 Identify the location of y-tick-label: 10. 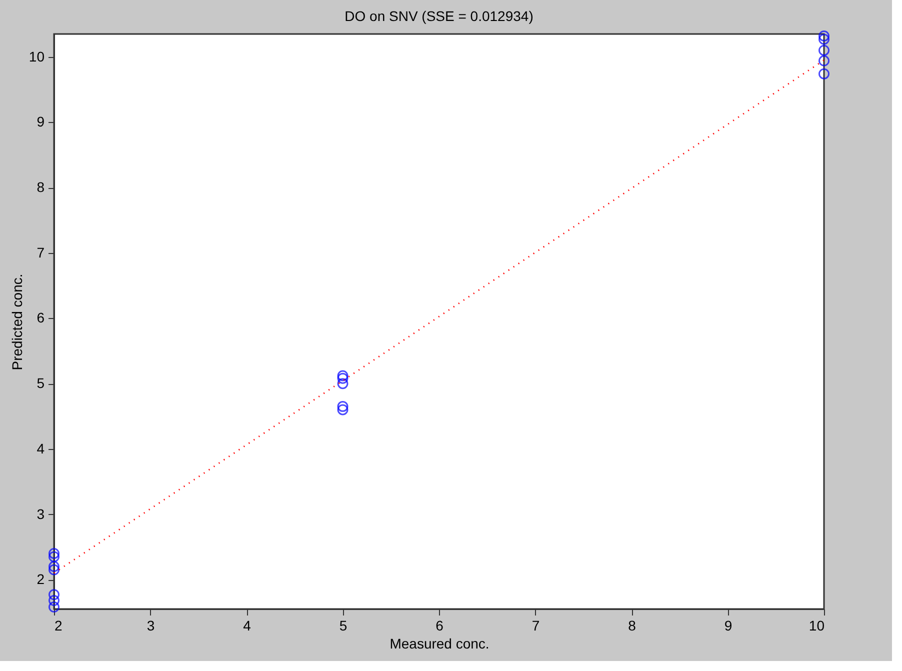
(36, 56).